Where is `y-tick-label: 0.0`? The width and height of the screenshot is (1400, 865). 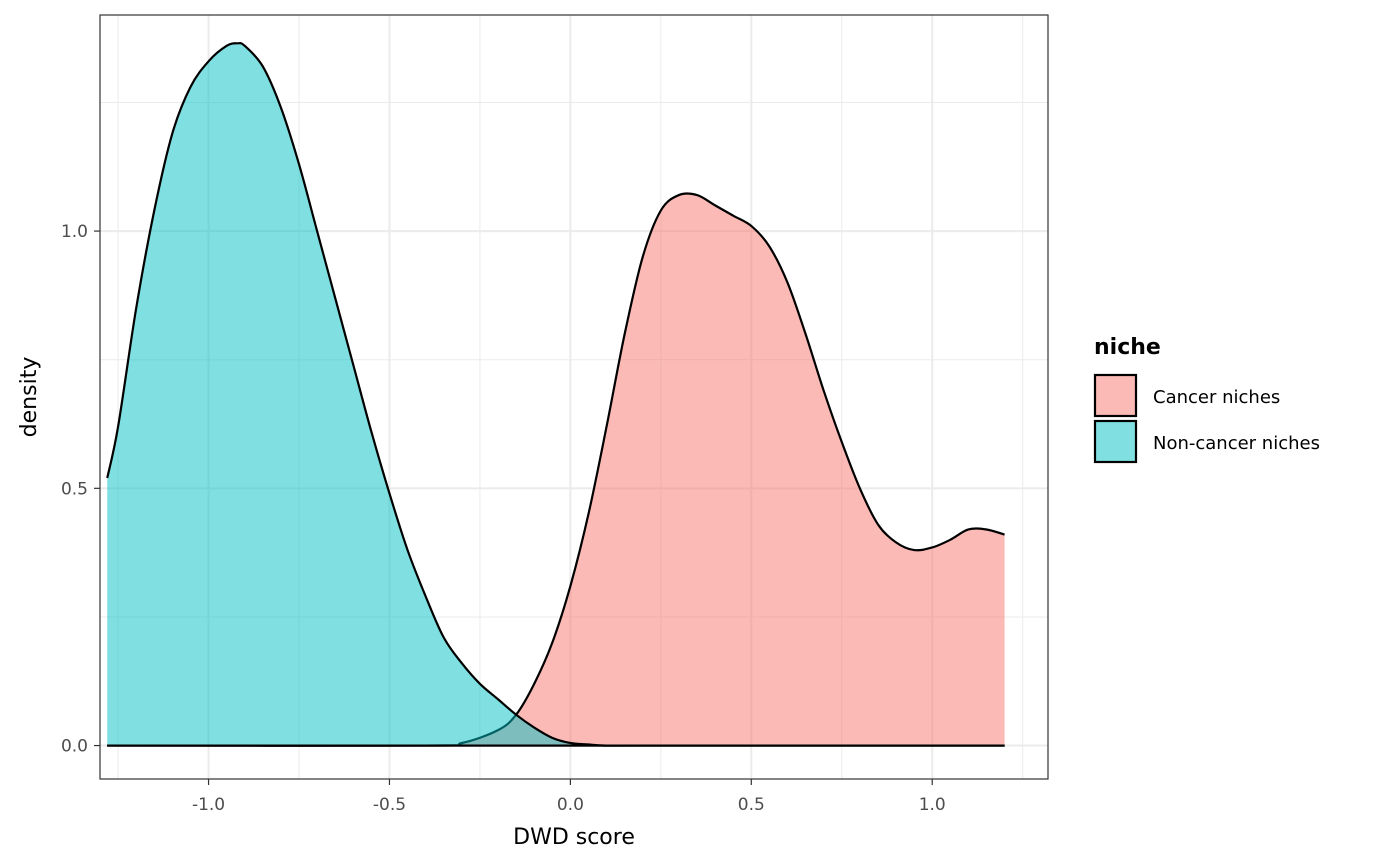 y-tick-label: 0.0 is located at coordinates (74, 747).